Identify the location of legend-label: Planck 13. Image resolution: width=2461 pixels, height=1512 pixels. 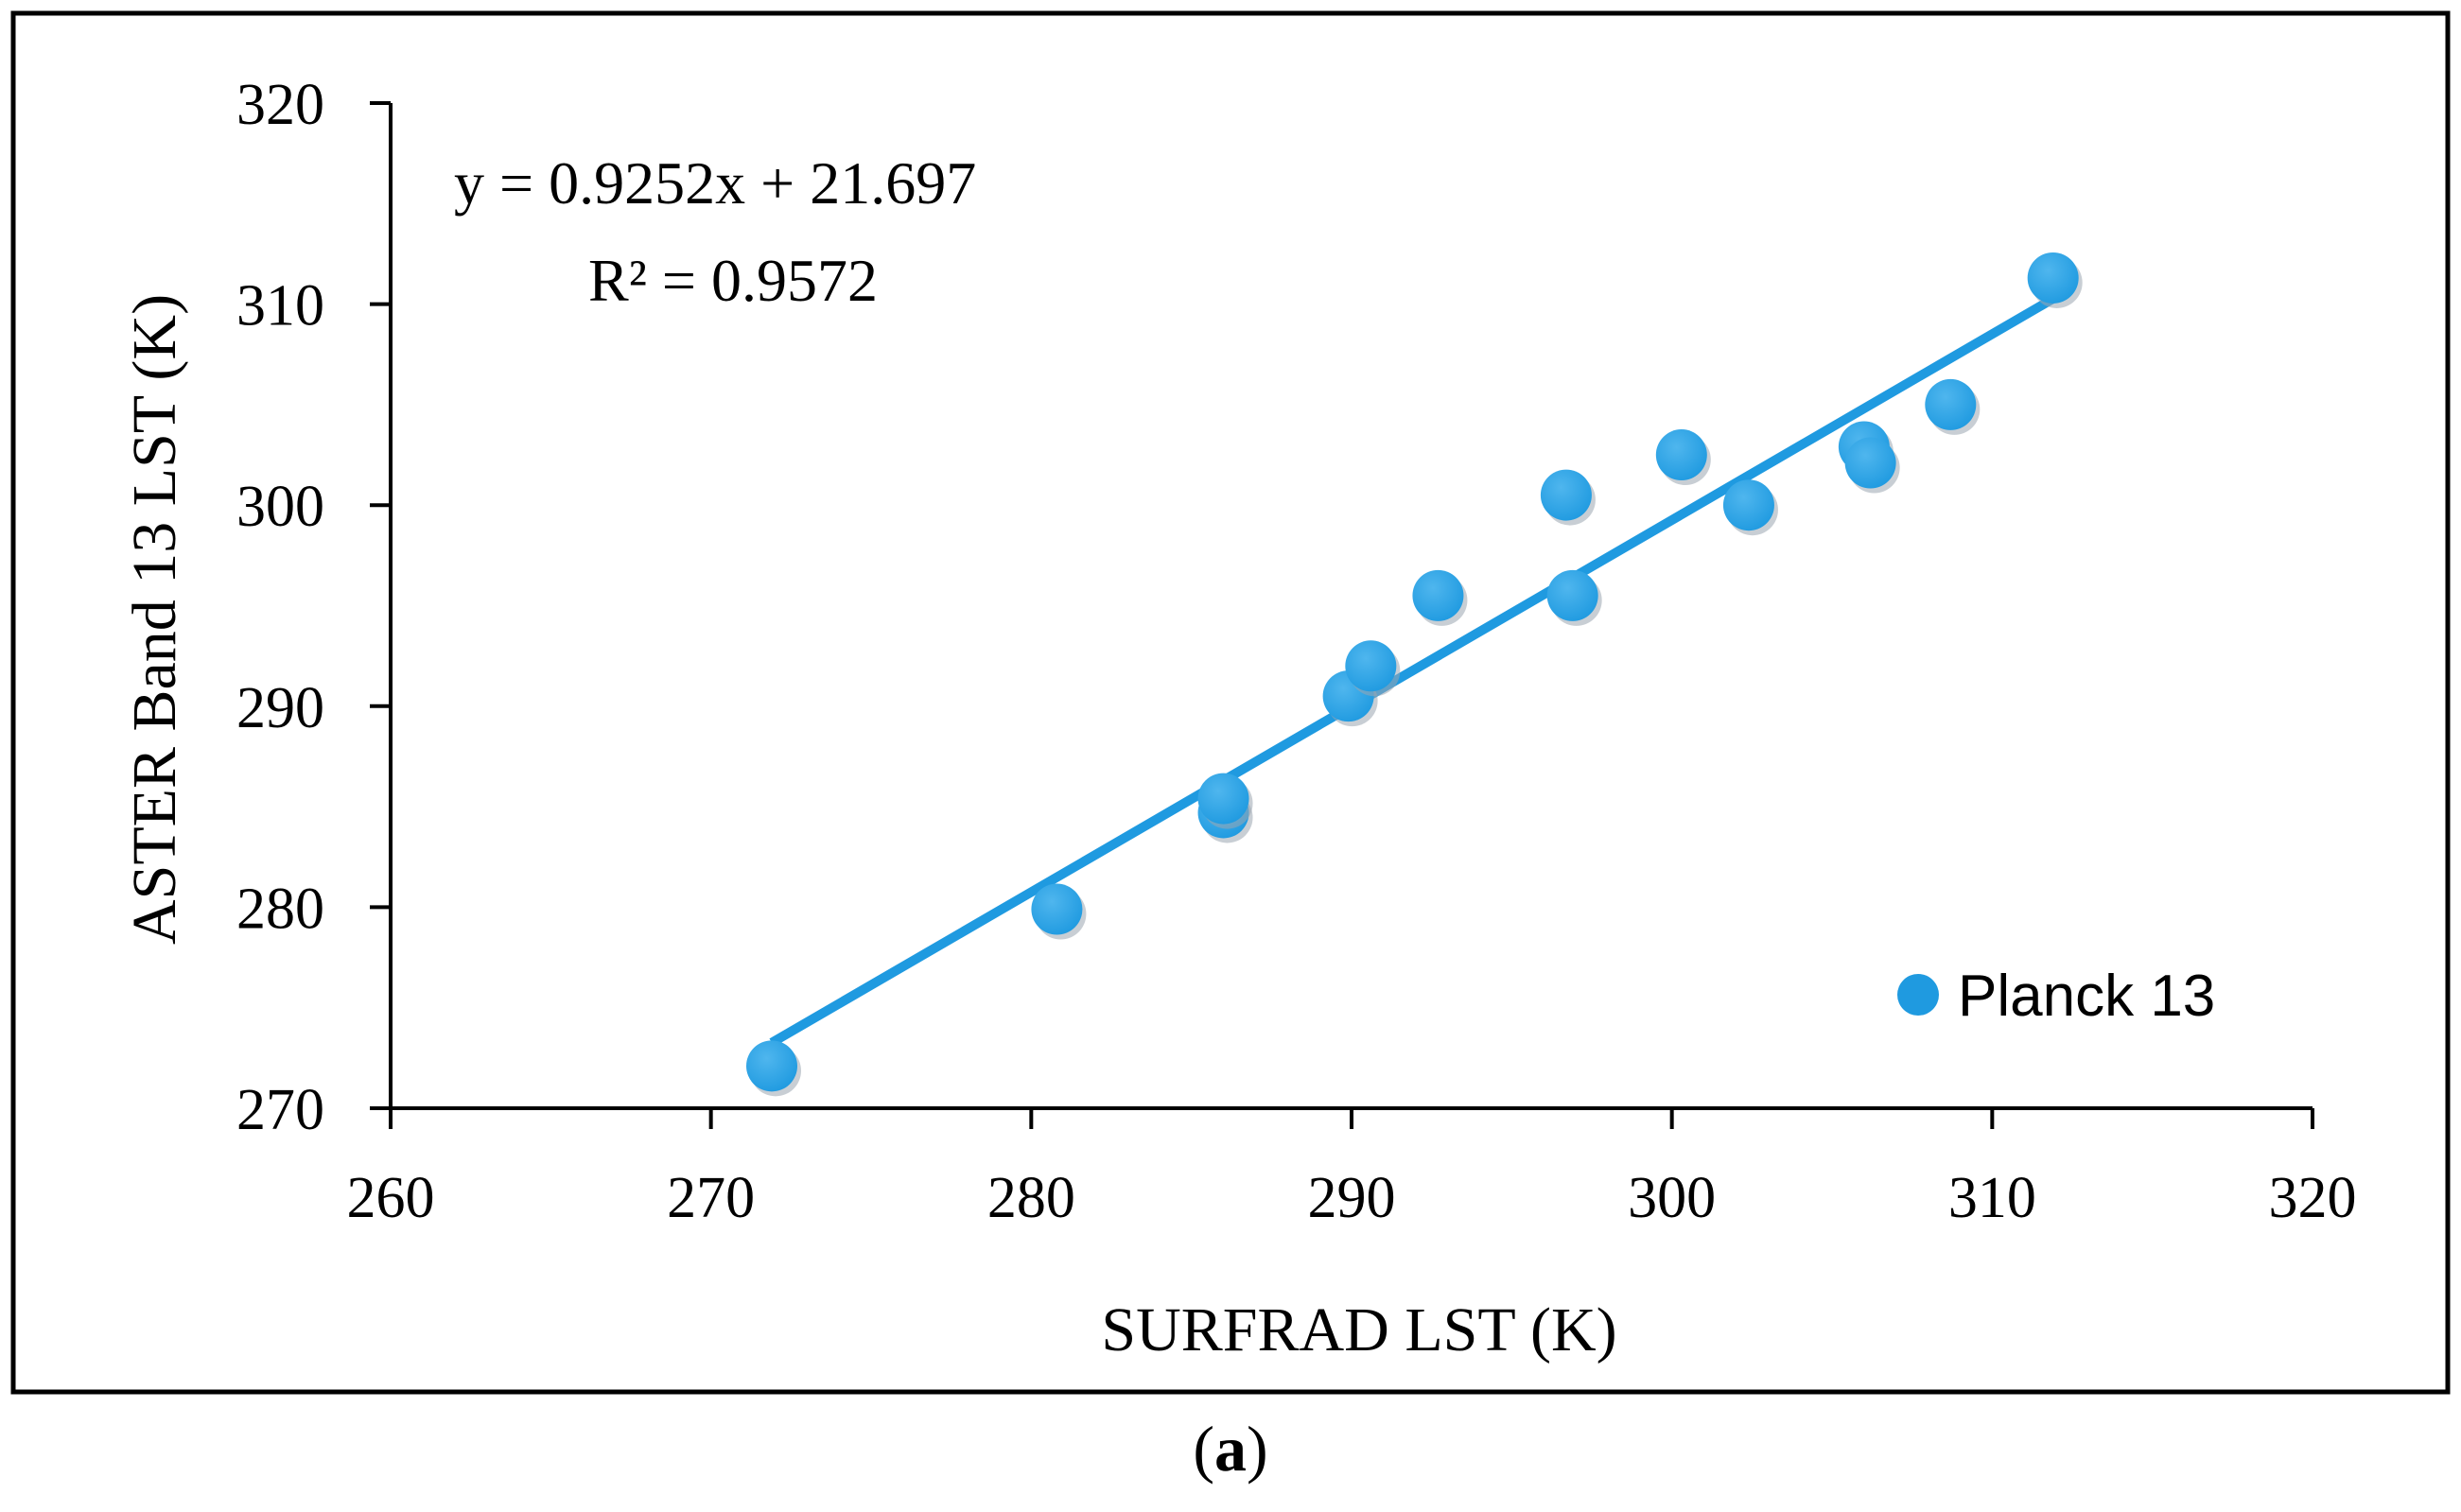
(2087, 997).